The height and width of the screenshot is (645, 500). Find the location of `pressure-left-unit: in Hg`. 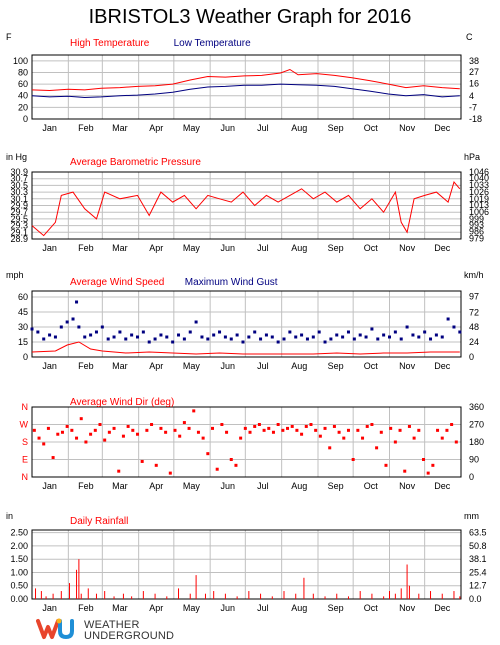

pressure-left-unit: in Hg is located at coordinates (17, 157).